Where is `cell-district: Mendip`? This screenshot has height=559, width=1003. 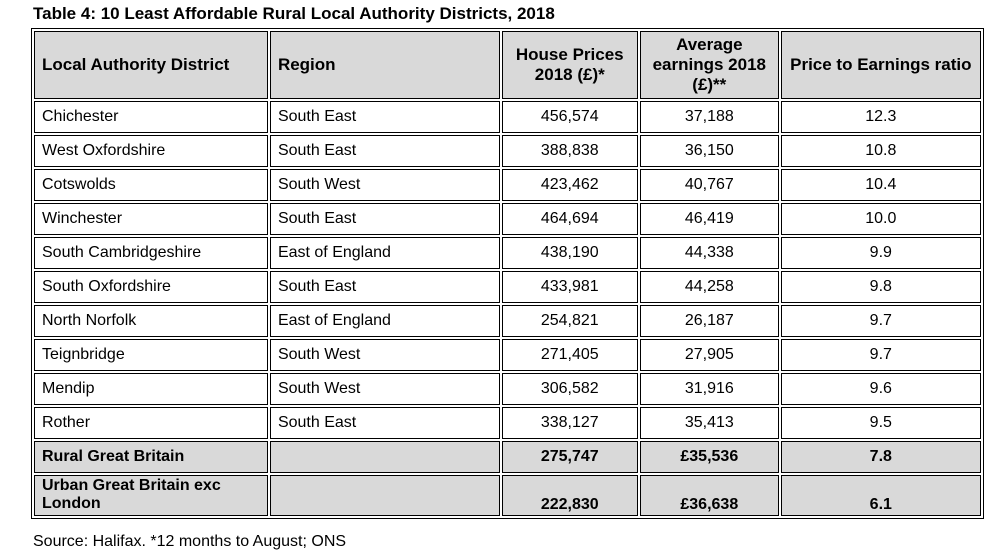 cell-district: Mendip is located at coordinates (151, 389).